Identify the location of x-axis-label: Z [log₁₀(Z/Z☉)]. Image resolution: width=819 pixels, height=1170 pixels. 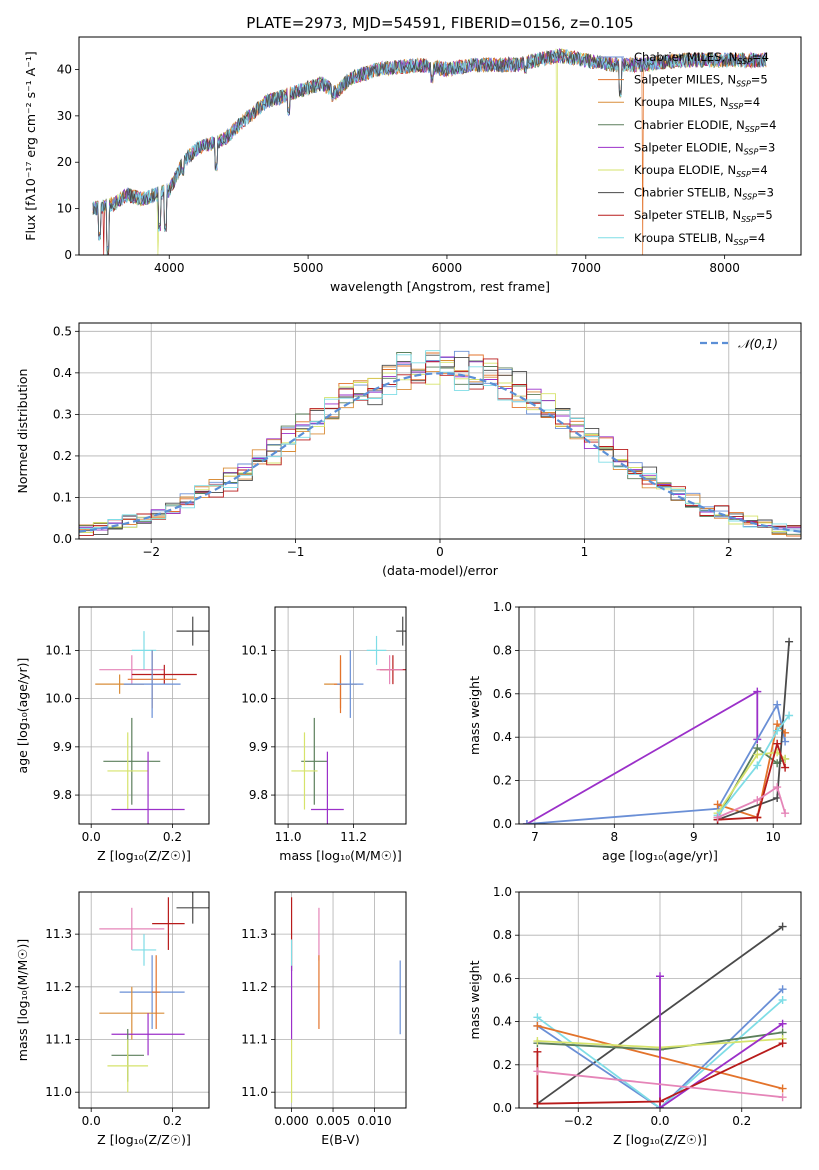
(144, 1139).